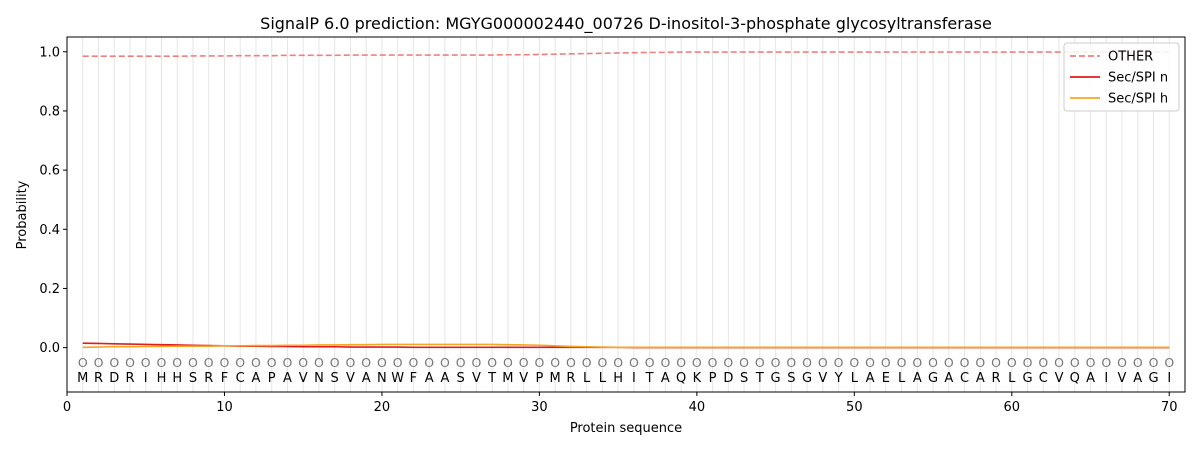 This screenshot has width=1200, height=450. I want to click on state-label-61: O, so click(1028, 362).